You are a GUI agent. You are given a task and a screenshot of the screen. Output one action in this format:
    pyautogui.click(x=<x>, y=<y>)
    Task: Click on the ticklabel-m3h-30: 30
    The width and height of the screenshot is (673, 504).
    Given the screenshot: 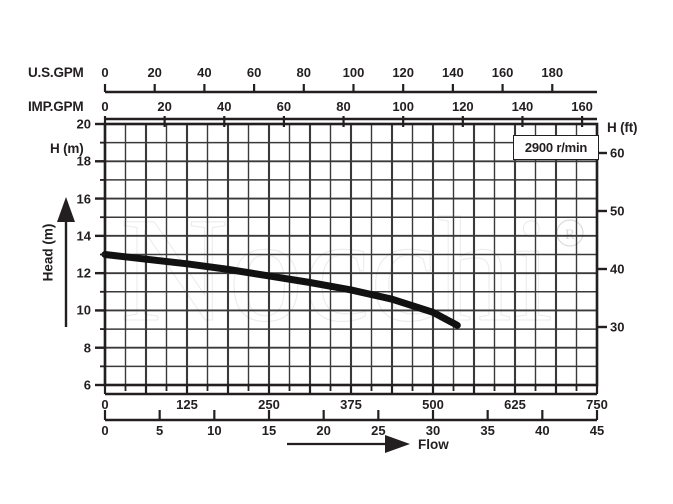 What is the action you would take?
    pyautogui.click(x=433, y=430)
    